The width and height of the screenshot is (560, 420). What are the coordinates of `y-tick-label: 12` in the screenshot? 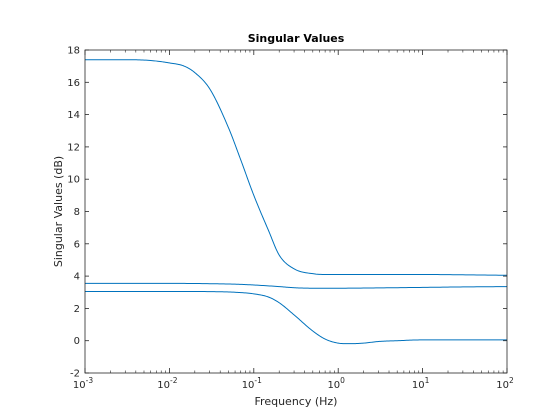 It's located at (73, 147).